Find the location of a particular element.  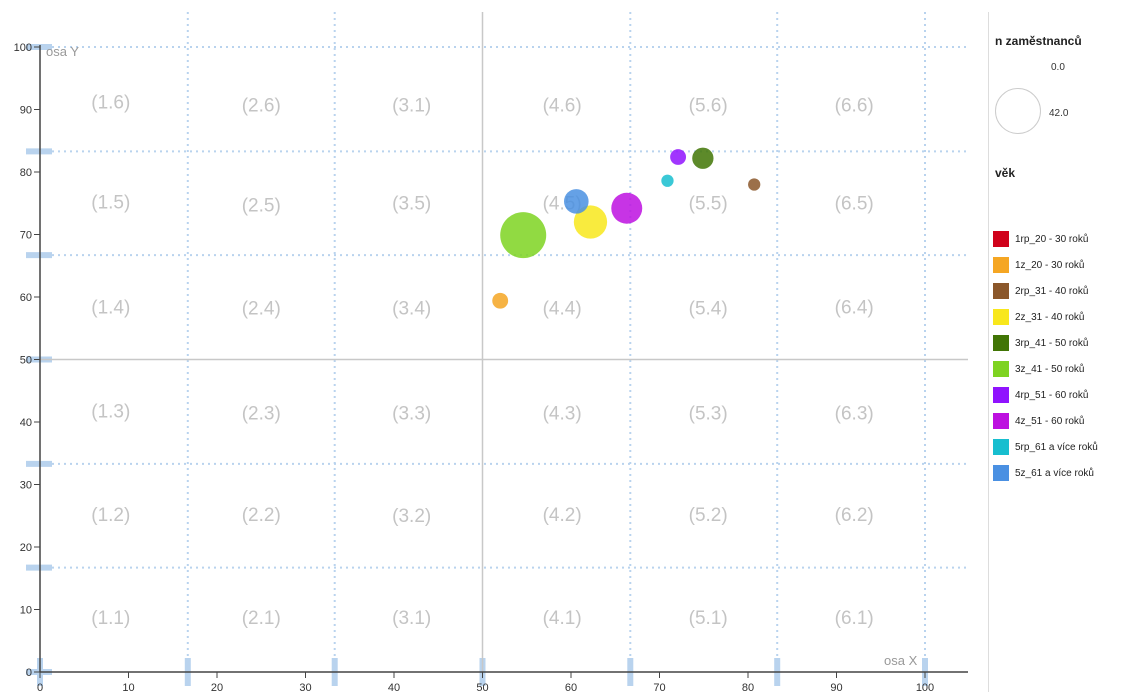

bubbles is located at coordinates (626, 228).